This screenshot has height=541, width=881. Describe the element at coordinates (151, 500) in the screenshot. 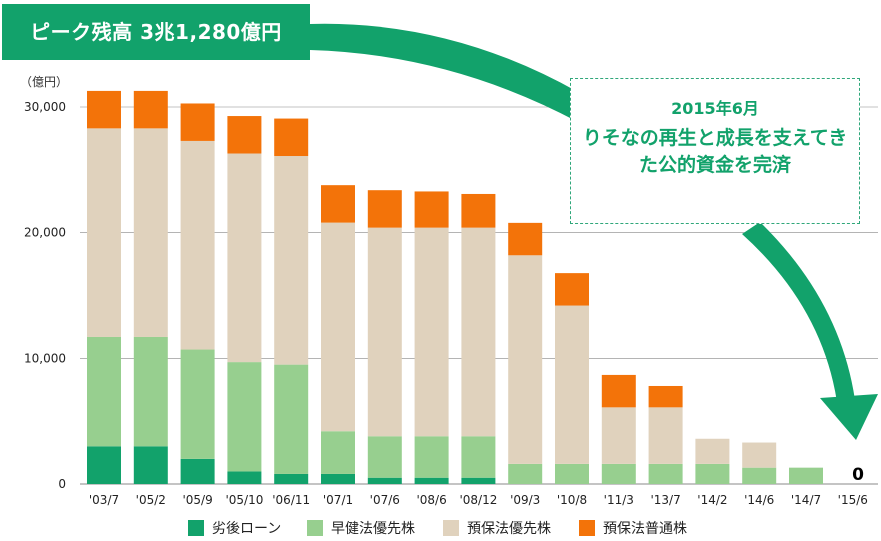

I see `x-tick-label: '05/2` at that location.